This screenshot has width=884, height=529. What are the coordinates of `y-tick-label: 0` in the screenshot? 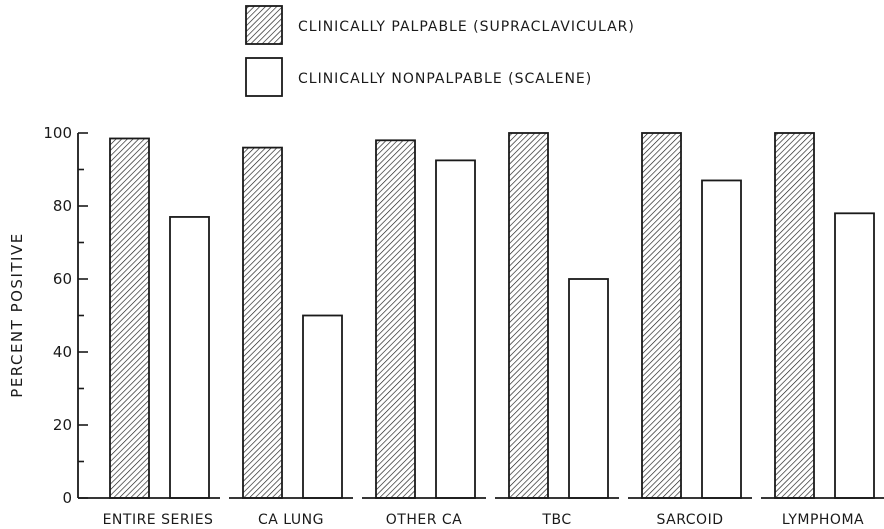 It's located at (67, 498).